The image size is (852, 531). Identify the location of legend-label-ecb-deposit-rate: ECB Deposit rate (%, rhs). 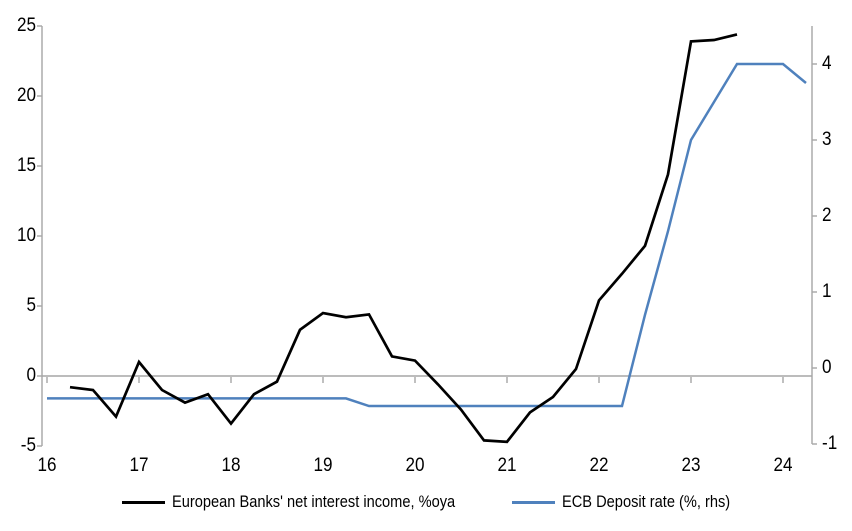
(646, 501).